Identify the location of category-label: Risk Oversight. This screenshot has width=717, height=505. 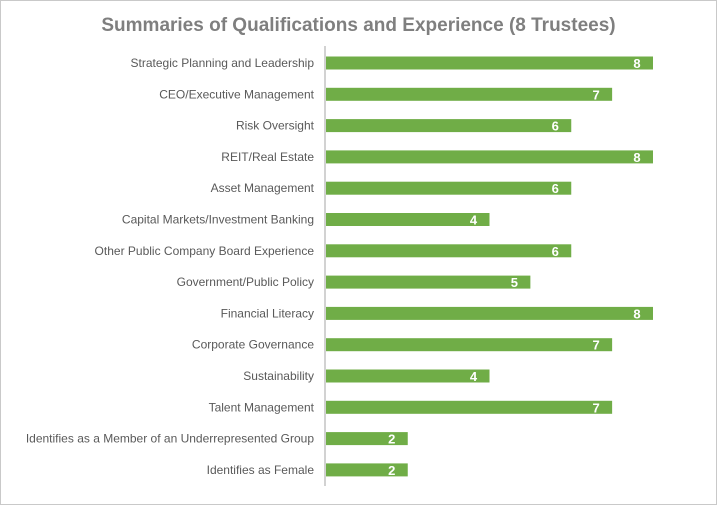
(275, 126).